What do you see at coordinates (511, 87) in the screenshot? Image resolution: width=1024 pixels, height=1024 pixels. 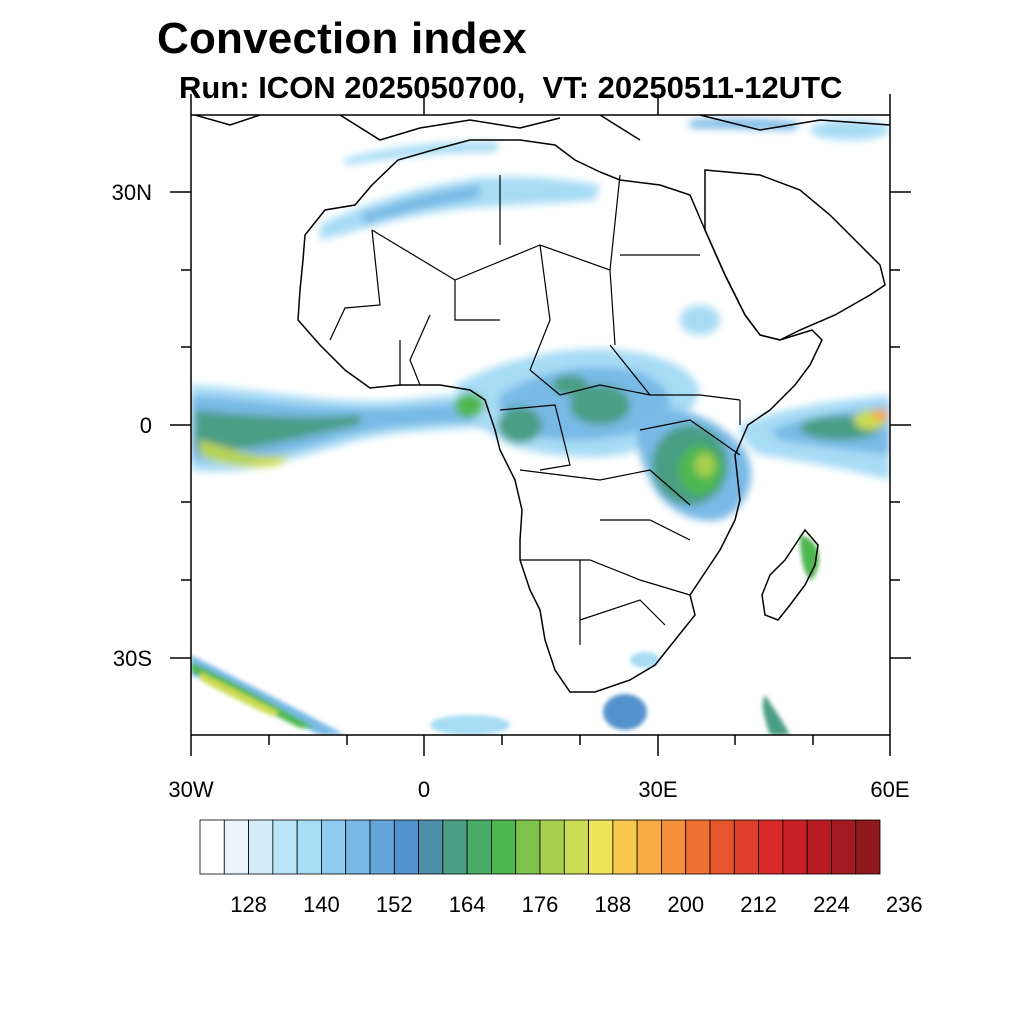 I see `map-subtitle: Run: ICON 2025050700, VT: 20250511-12UTC` at bounding box center [511, 87].